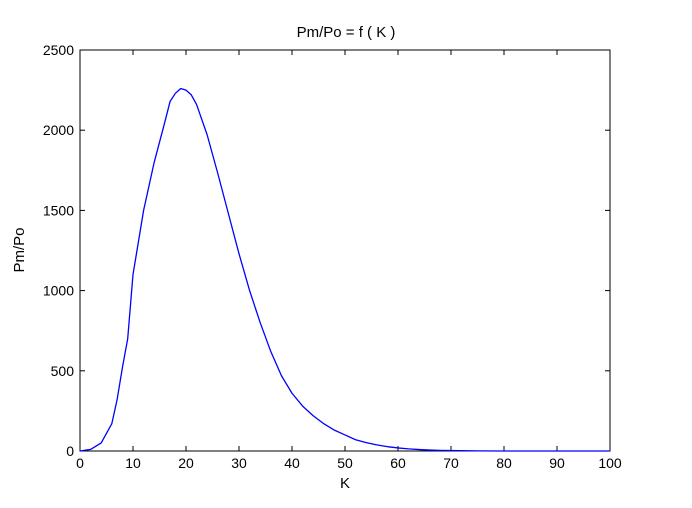  Describe the element at coordinates (186, 463) in the screenshot. I see `x-tick-label-2: 20` at that location.